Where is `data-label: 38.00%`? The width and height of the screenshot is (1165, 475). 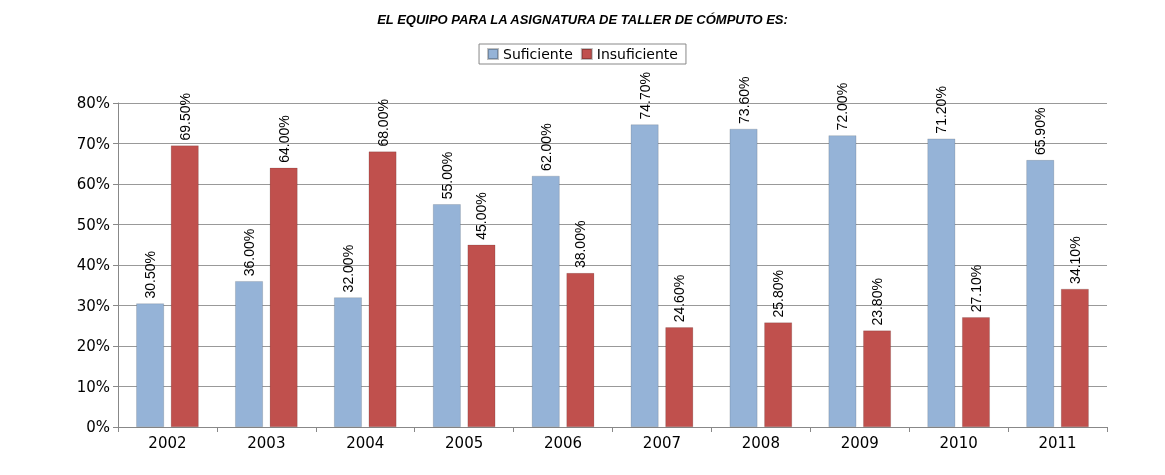
data-label: 38.00% is located at coordinates (580, 244).